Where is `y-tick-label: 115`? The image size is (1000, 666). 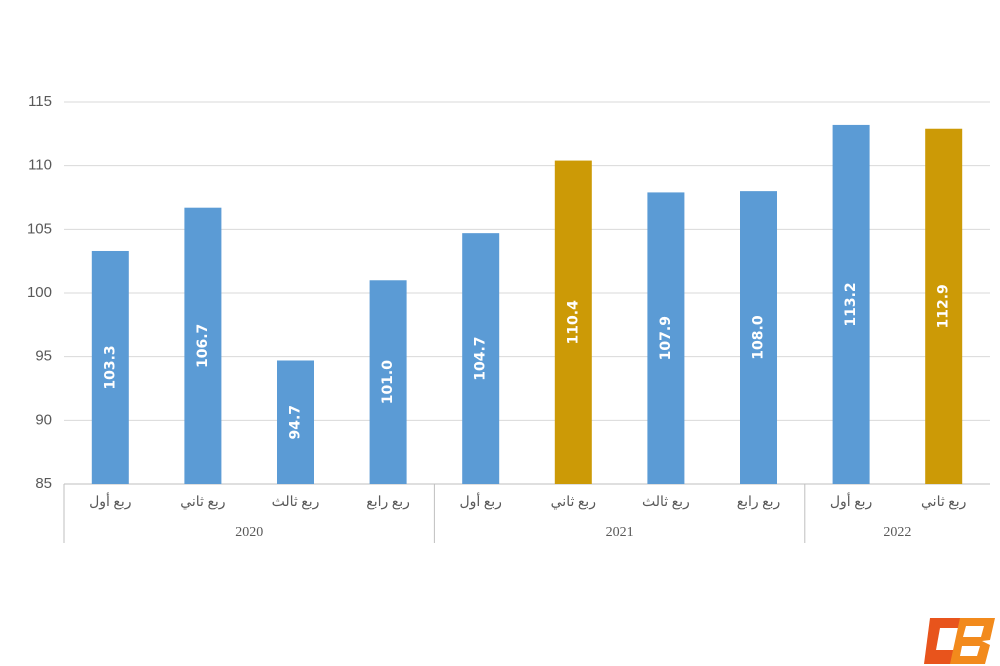 y-tick-label: 115 is located at coordinates (40, 101).